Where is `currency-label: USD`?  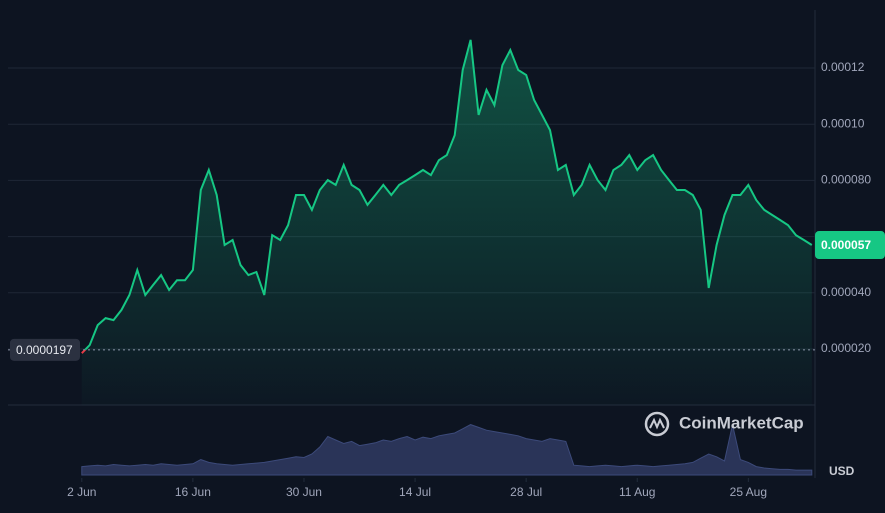 currency-label: USD is located at coordinates (842, 471).